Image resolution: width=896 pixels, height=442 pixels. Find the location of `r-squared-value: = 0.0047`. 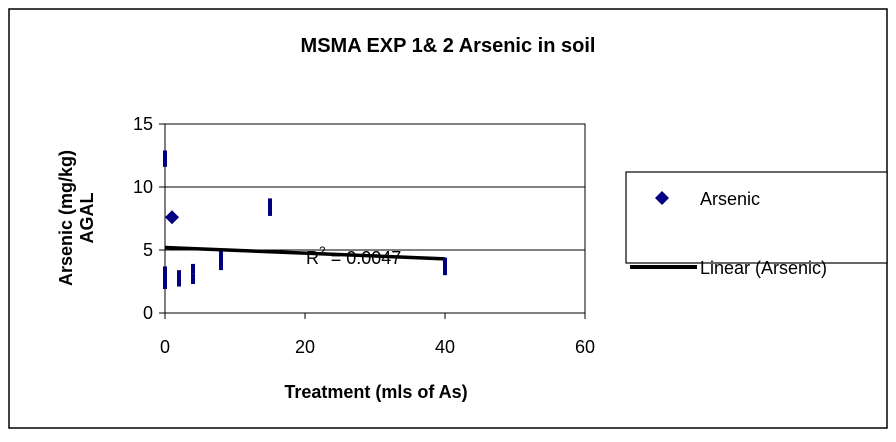

r-squared-value: = 0.0047 is located at coordinates (364, 258).